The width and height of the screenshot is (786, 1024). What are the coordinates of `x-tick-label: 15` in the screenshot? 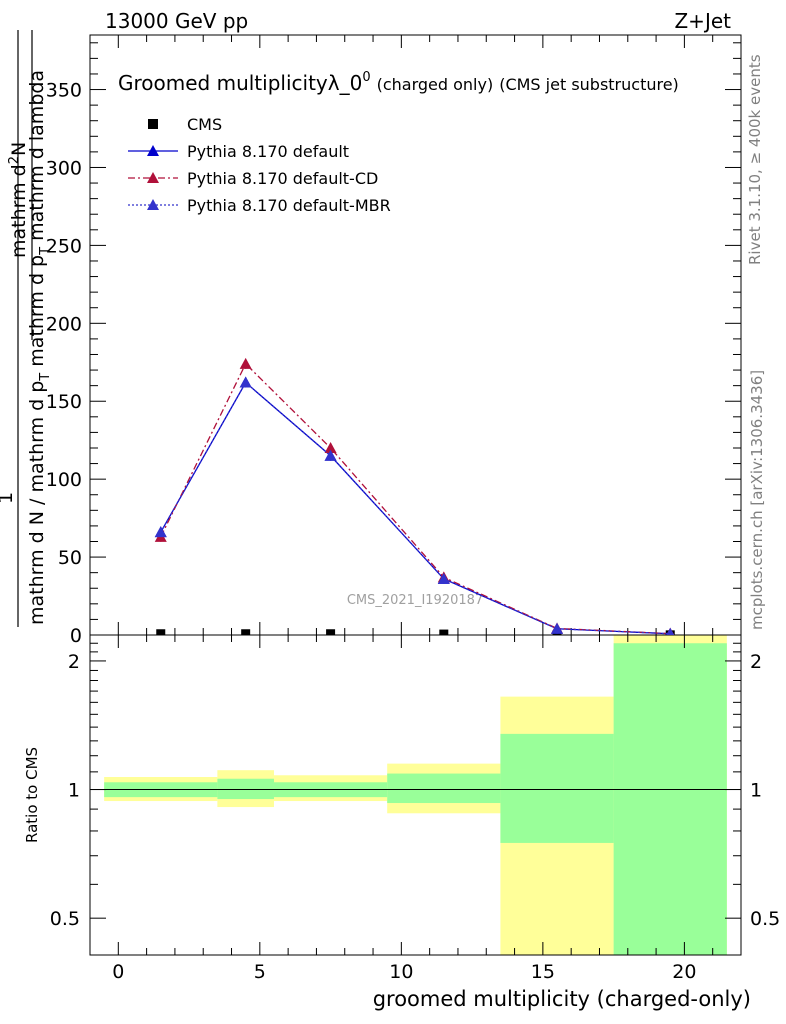 It's located at (543, 972).